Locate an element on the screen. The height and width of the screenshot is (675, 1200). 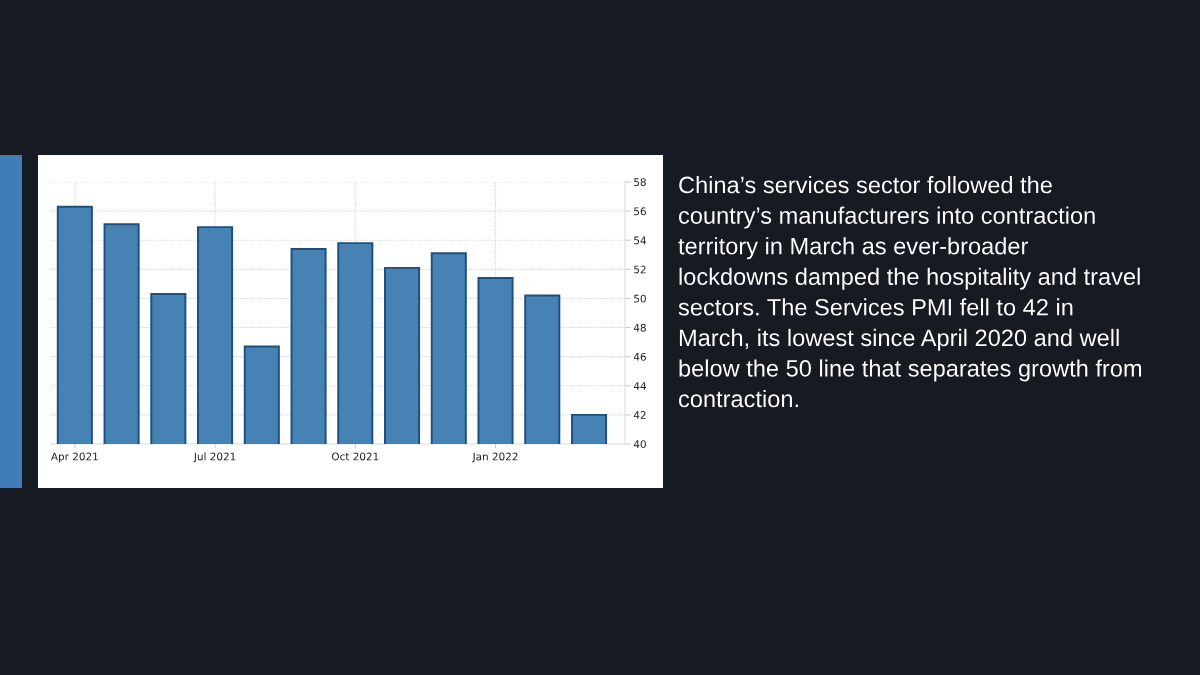
x-tick-label: Jul 2021 is located at coordinates (214, 457).